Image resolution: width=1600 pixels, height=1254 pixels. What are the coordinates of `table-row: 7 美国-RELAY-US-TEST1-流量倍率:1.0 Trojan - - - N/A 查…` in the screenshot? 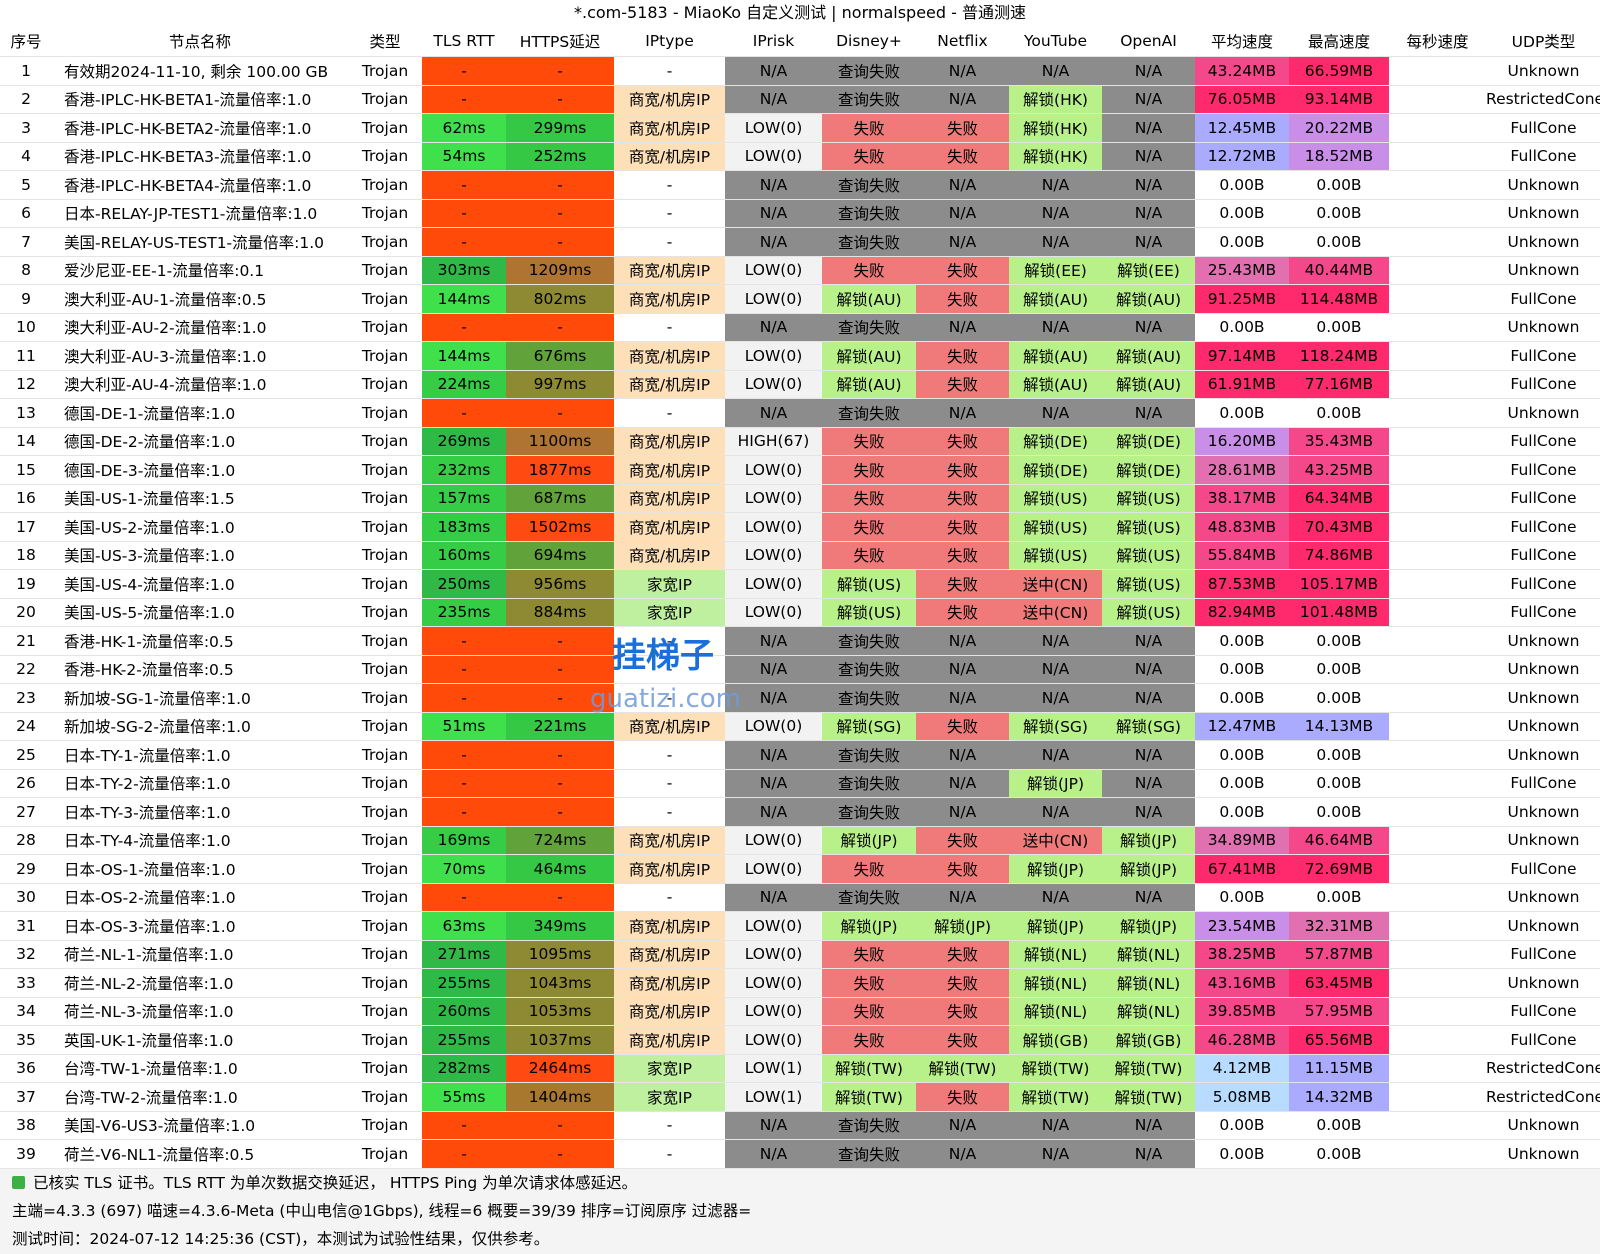 It's located at (800, 242).